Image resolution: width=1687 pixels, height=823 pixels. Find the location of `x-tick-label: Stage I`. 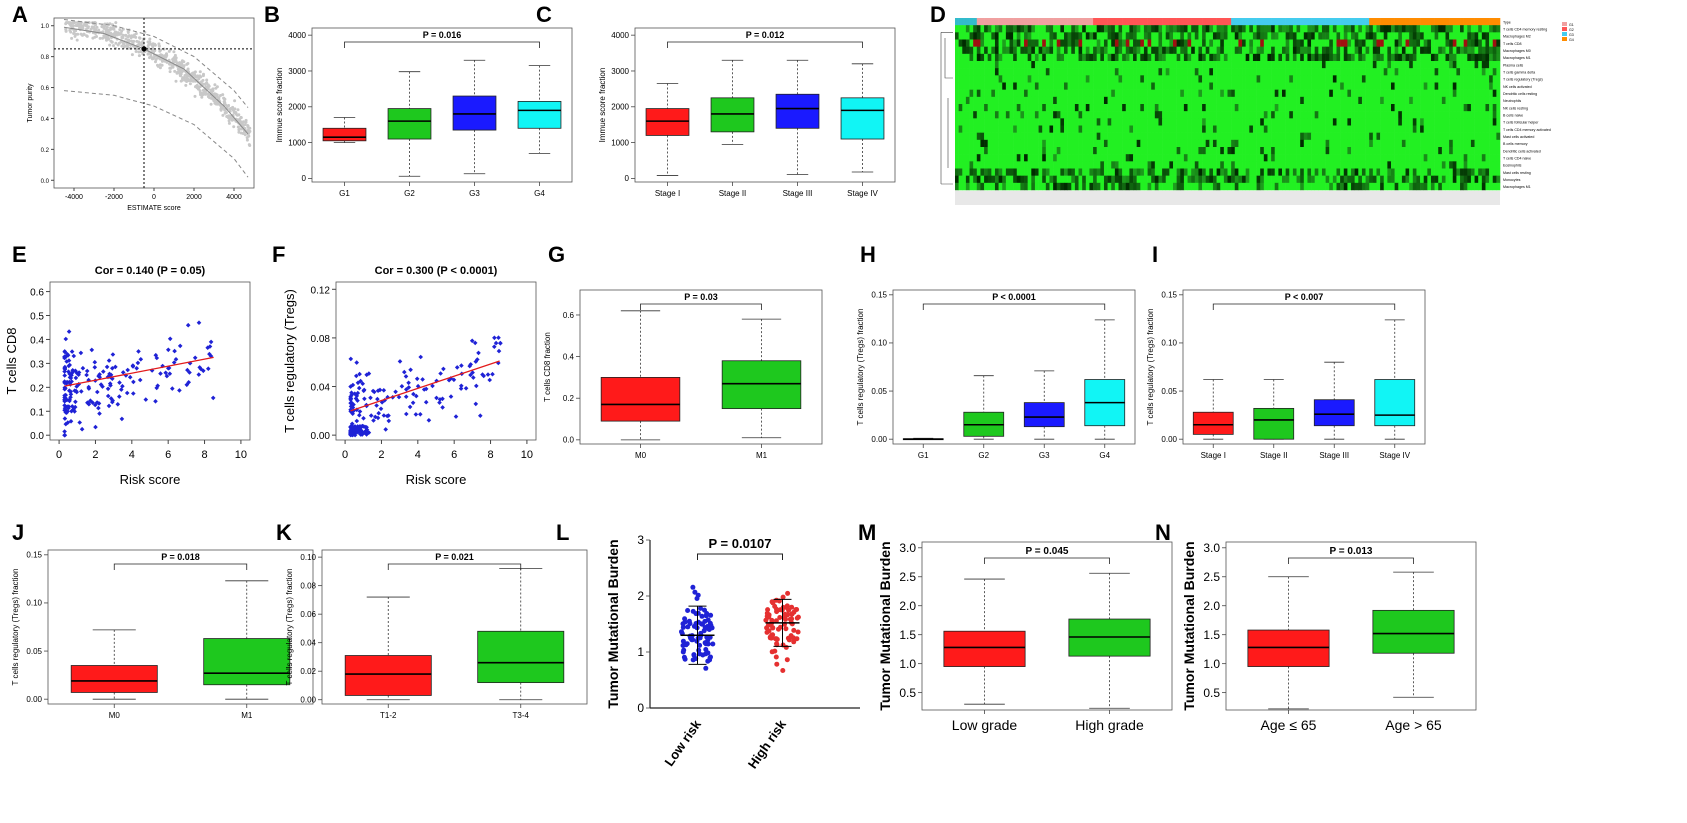

x-tick-label: Stage I is located at coordinates (667, 193).